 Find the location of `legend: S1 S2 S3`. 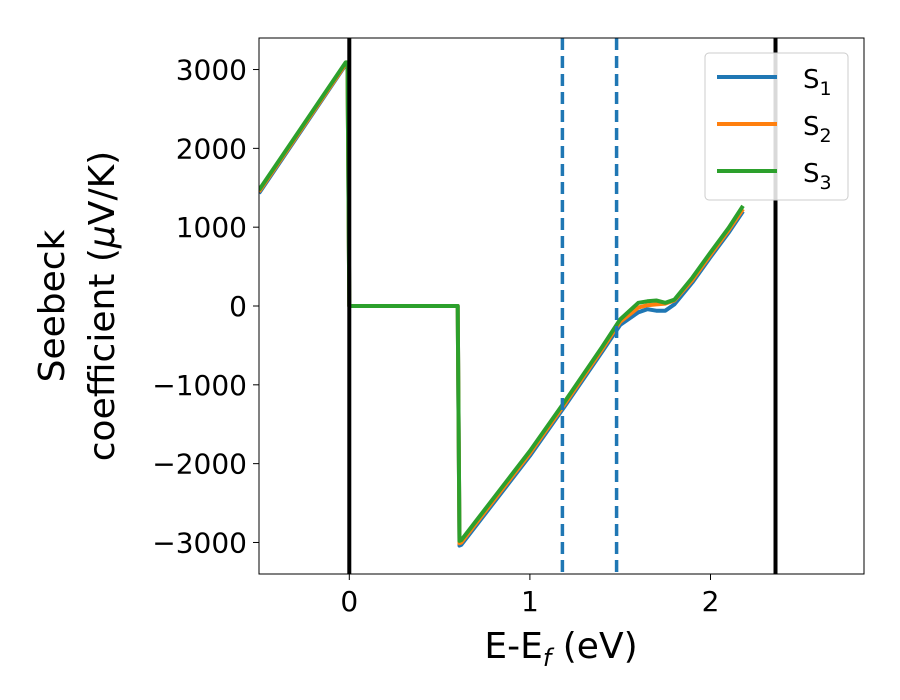

legend: S1 S2 S3 is located at coordinates (776, 126).